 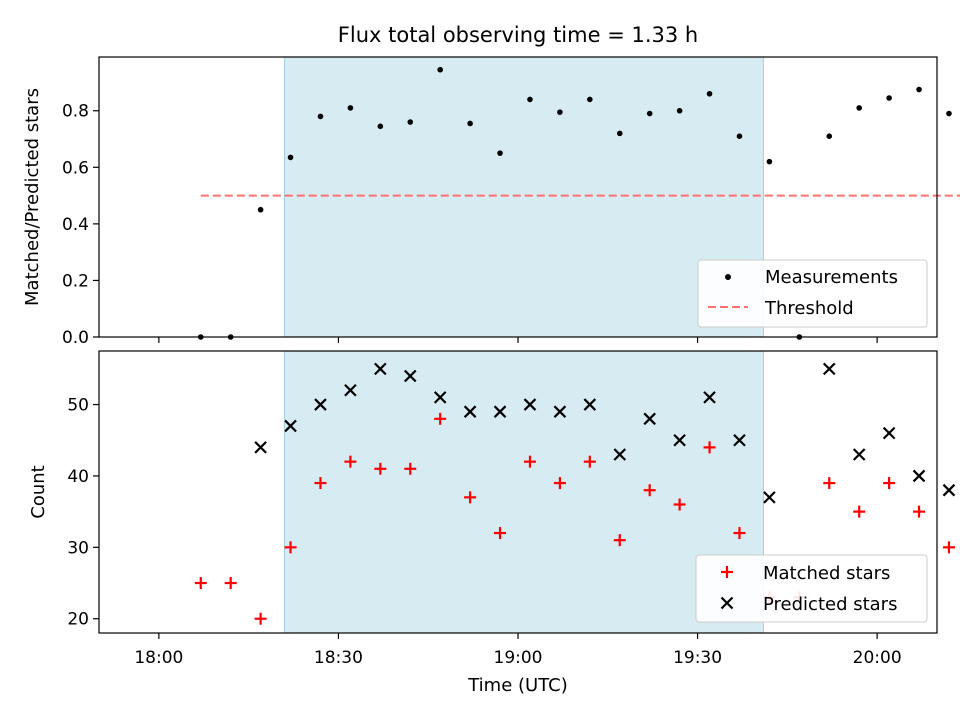 What do you see at coordinates (78, 548) in the screenshot?
I see `y-tick-label: 30` at bounding box center [78, 548].